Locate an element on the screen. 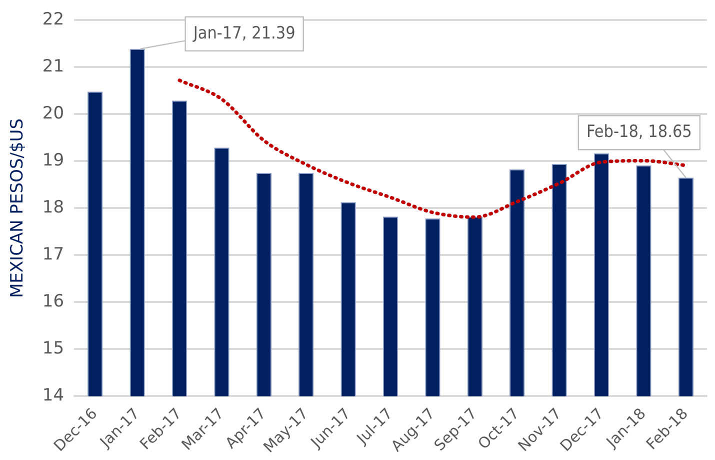 The width and height of the screenshot is (715, 460). y-tick-label: 22 is located at coordinates (53, 20).